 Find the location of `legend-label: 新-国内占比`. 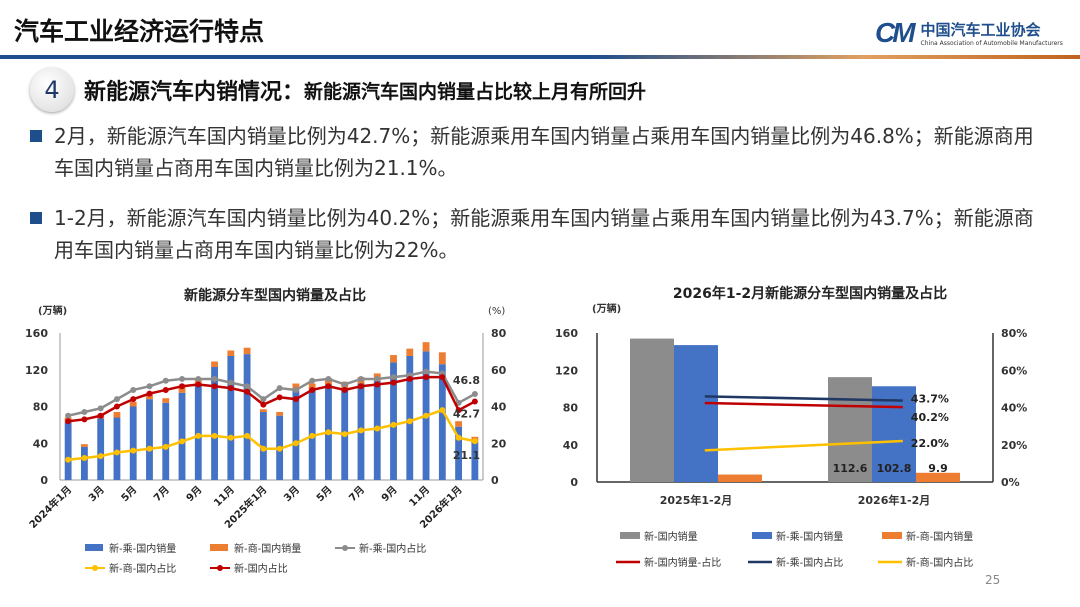

legend-label: 新-国内占比 is located at coordinates (261, 568).